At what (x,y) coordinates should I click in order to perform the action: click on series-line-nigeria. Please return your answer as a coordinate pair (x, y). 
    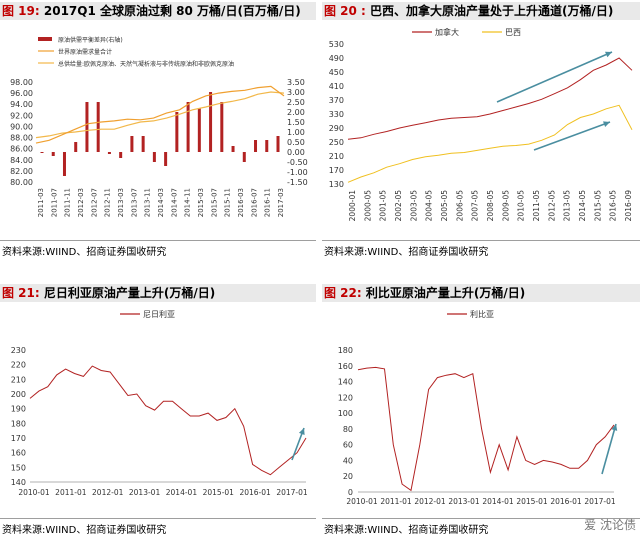
    Looking at the image, I should click on (168, 420).